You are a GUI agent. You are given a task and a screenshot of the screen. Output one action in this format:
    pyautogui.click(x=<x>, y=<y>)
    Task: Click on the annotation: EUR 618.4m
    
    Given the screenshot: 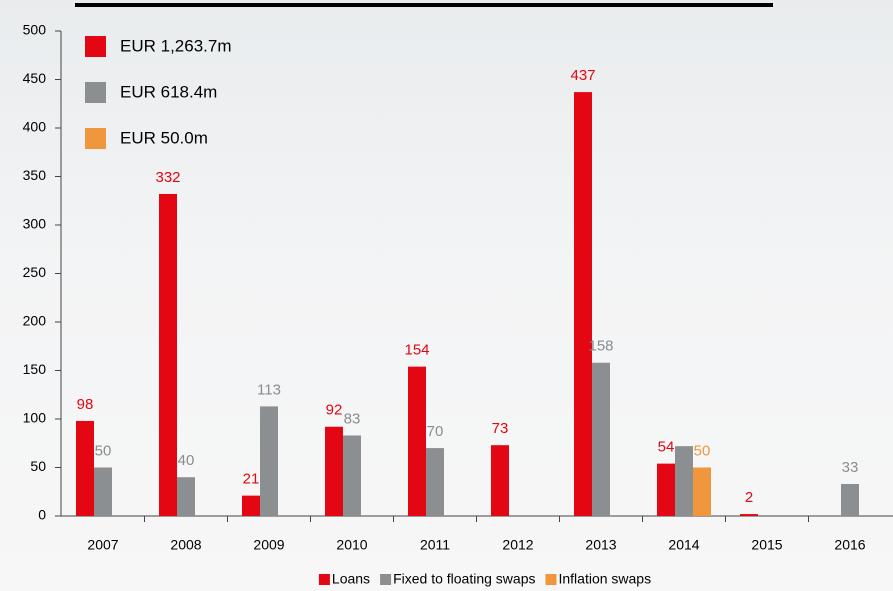 What is the action you would take?
    pyautogui.click(x=168, y=91)
    